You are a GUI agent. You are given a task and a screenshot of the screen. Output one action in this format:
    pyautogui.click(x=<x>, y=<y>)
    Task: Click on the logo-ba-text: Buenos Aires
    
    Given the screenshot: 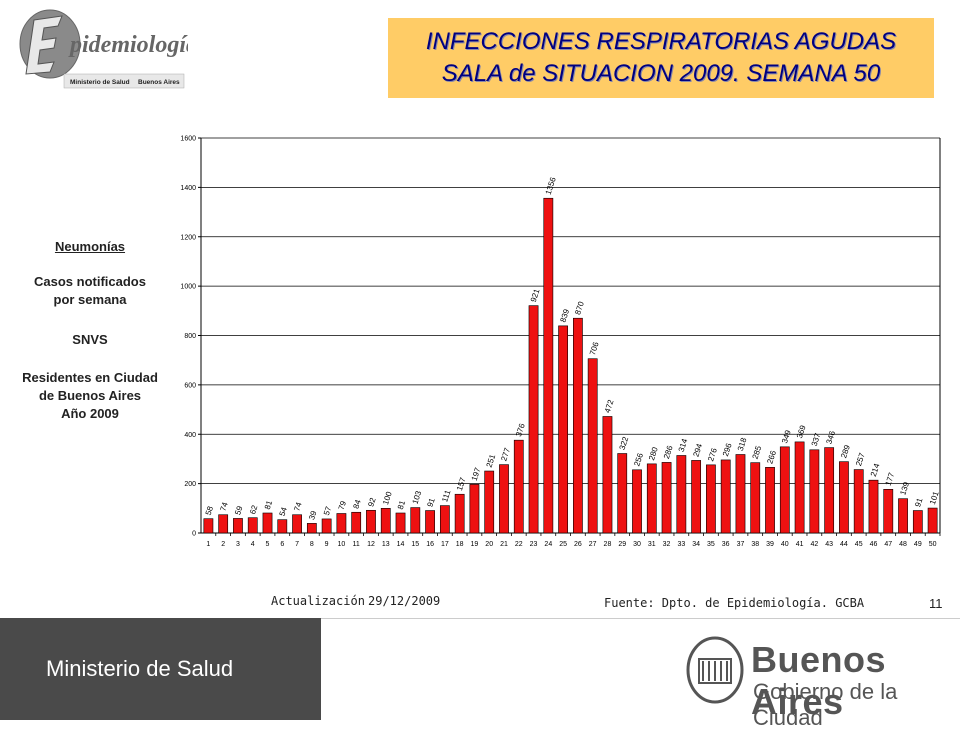 What is the action you would take?
    pyautogui.click(x=159, y=82)
    